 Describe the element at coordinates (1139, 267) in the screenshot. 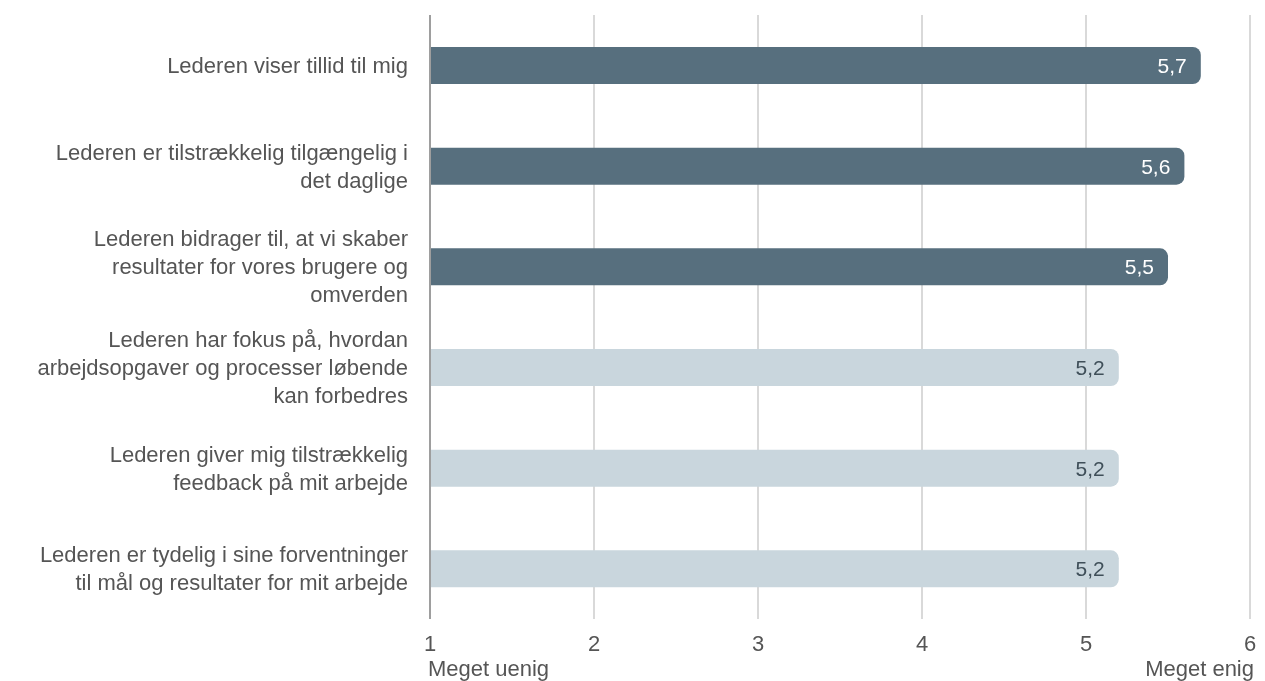

I see `data-label: 5,5` at that location.